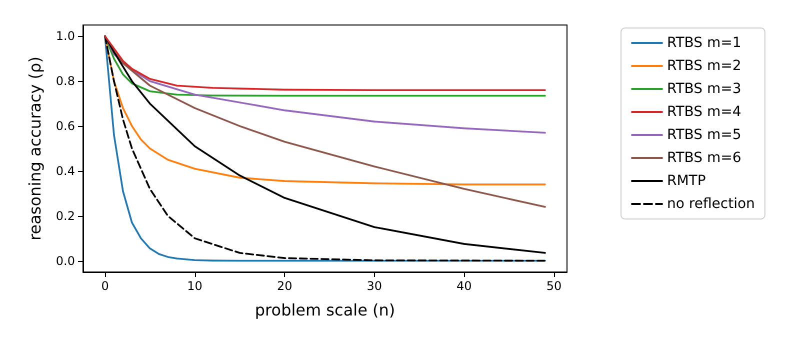 The width and height of the screenshot is (797, 349). Describe the element at coordinates (65, 81) in the screenshot. I see `y-tick-label: 0.8` at that location.